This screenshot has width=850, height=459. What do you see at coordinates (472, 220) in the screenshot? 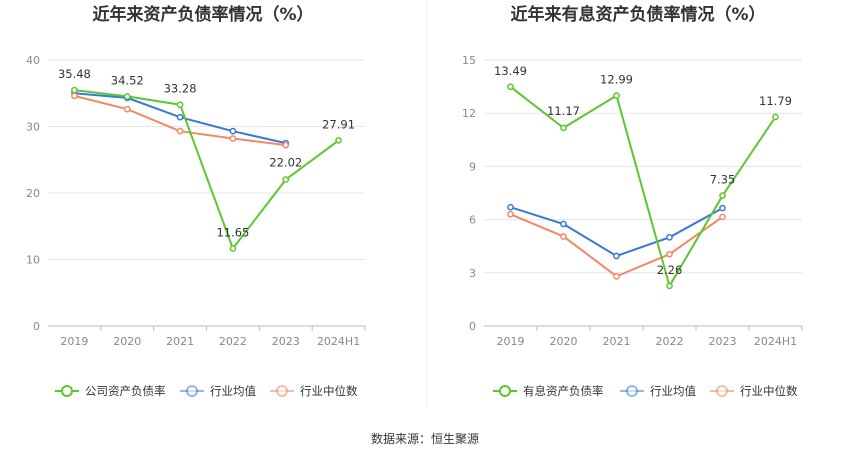
I see `y-tick-label: 6` at bounding box center [472, 220].